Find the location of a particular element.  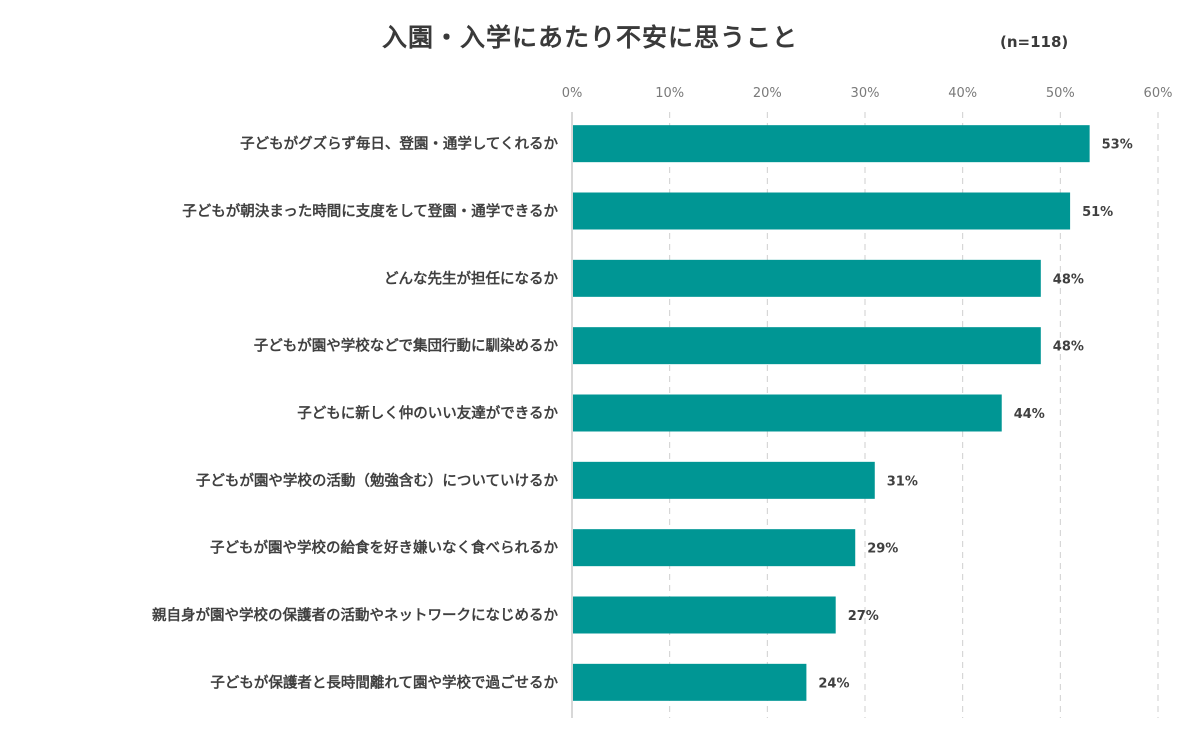

x-tick-label: 10% is located at coordinates (669, 93).